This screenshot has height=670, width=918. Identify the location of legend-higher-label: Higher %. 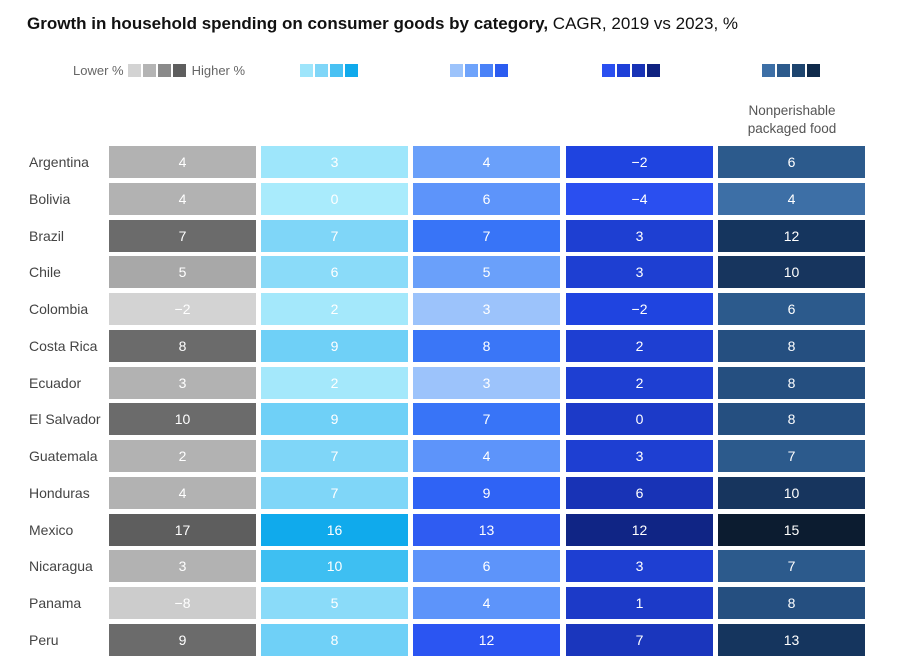
(218, 70).